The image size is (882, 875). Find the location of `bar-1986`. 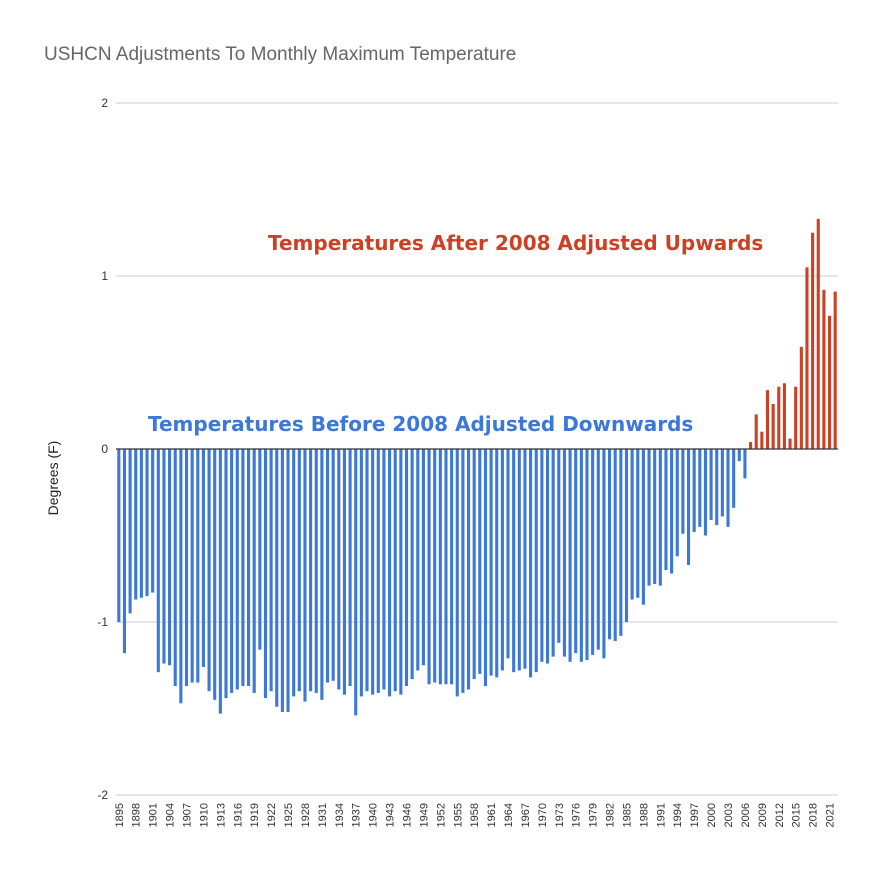

bar-1986 is located at coordinates (632, 524).